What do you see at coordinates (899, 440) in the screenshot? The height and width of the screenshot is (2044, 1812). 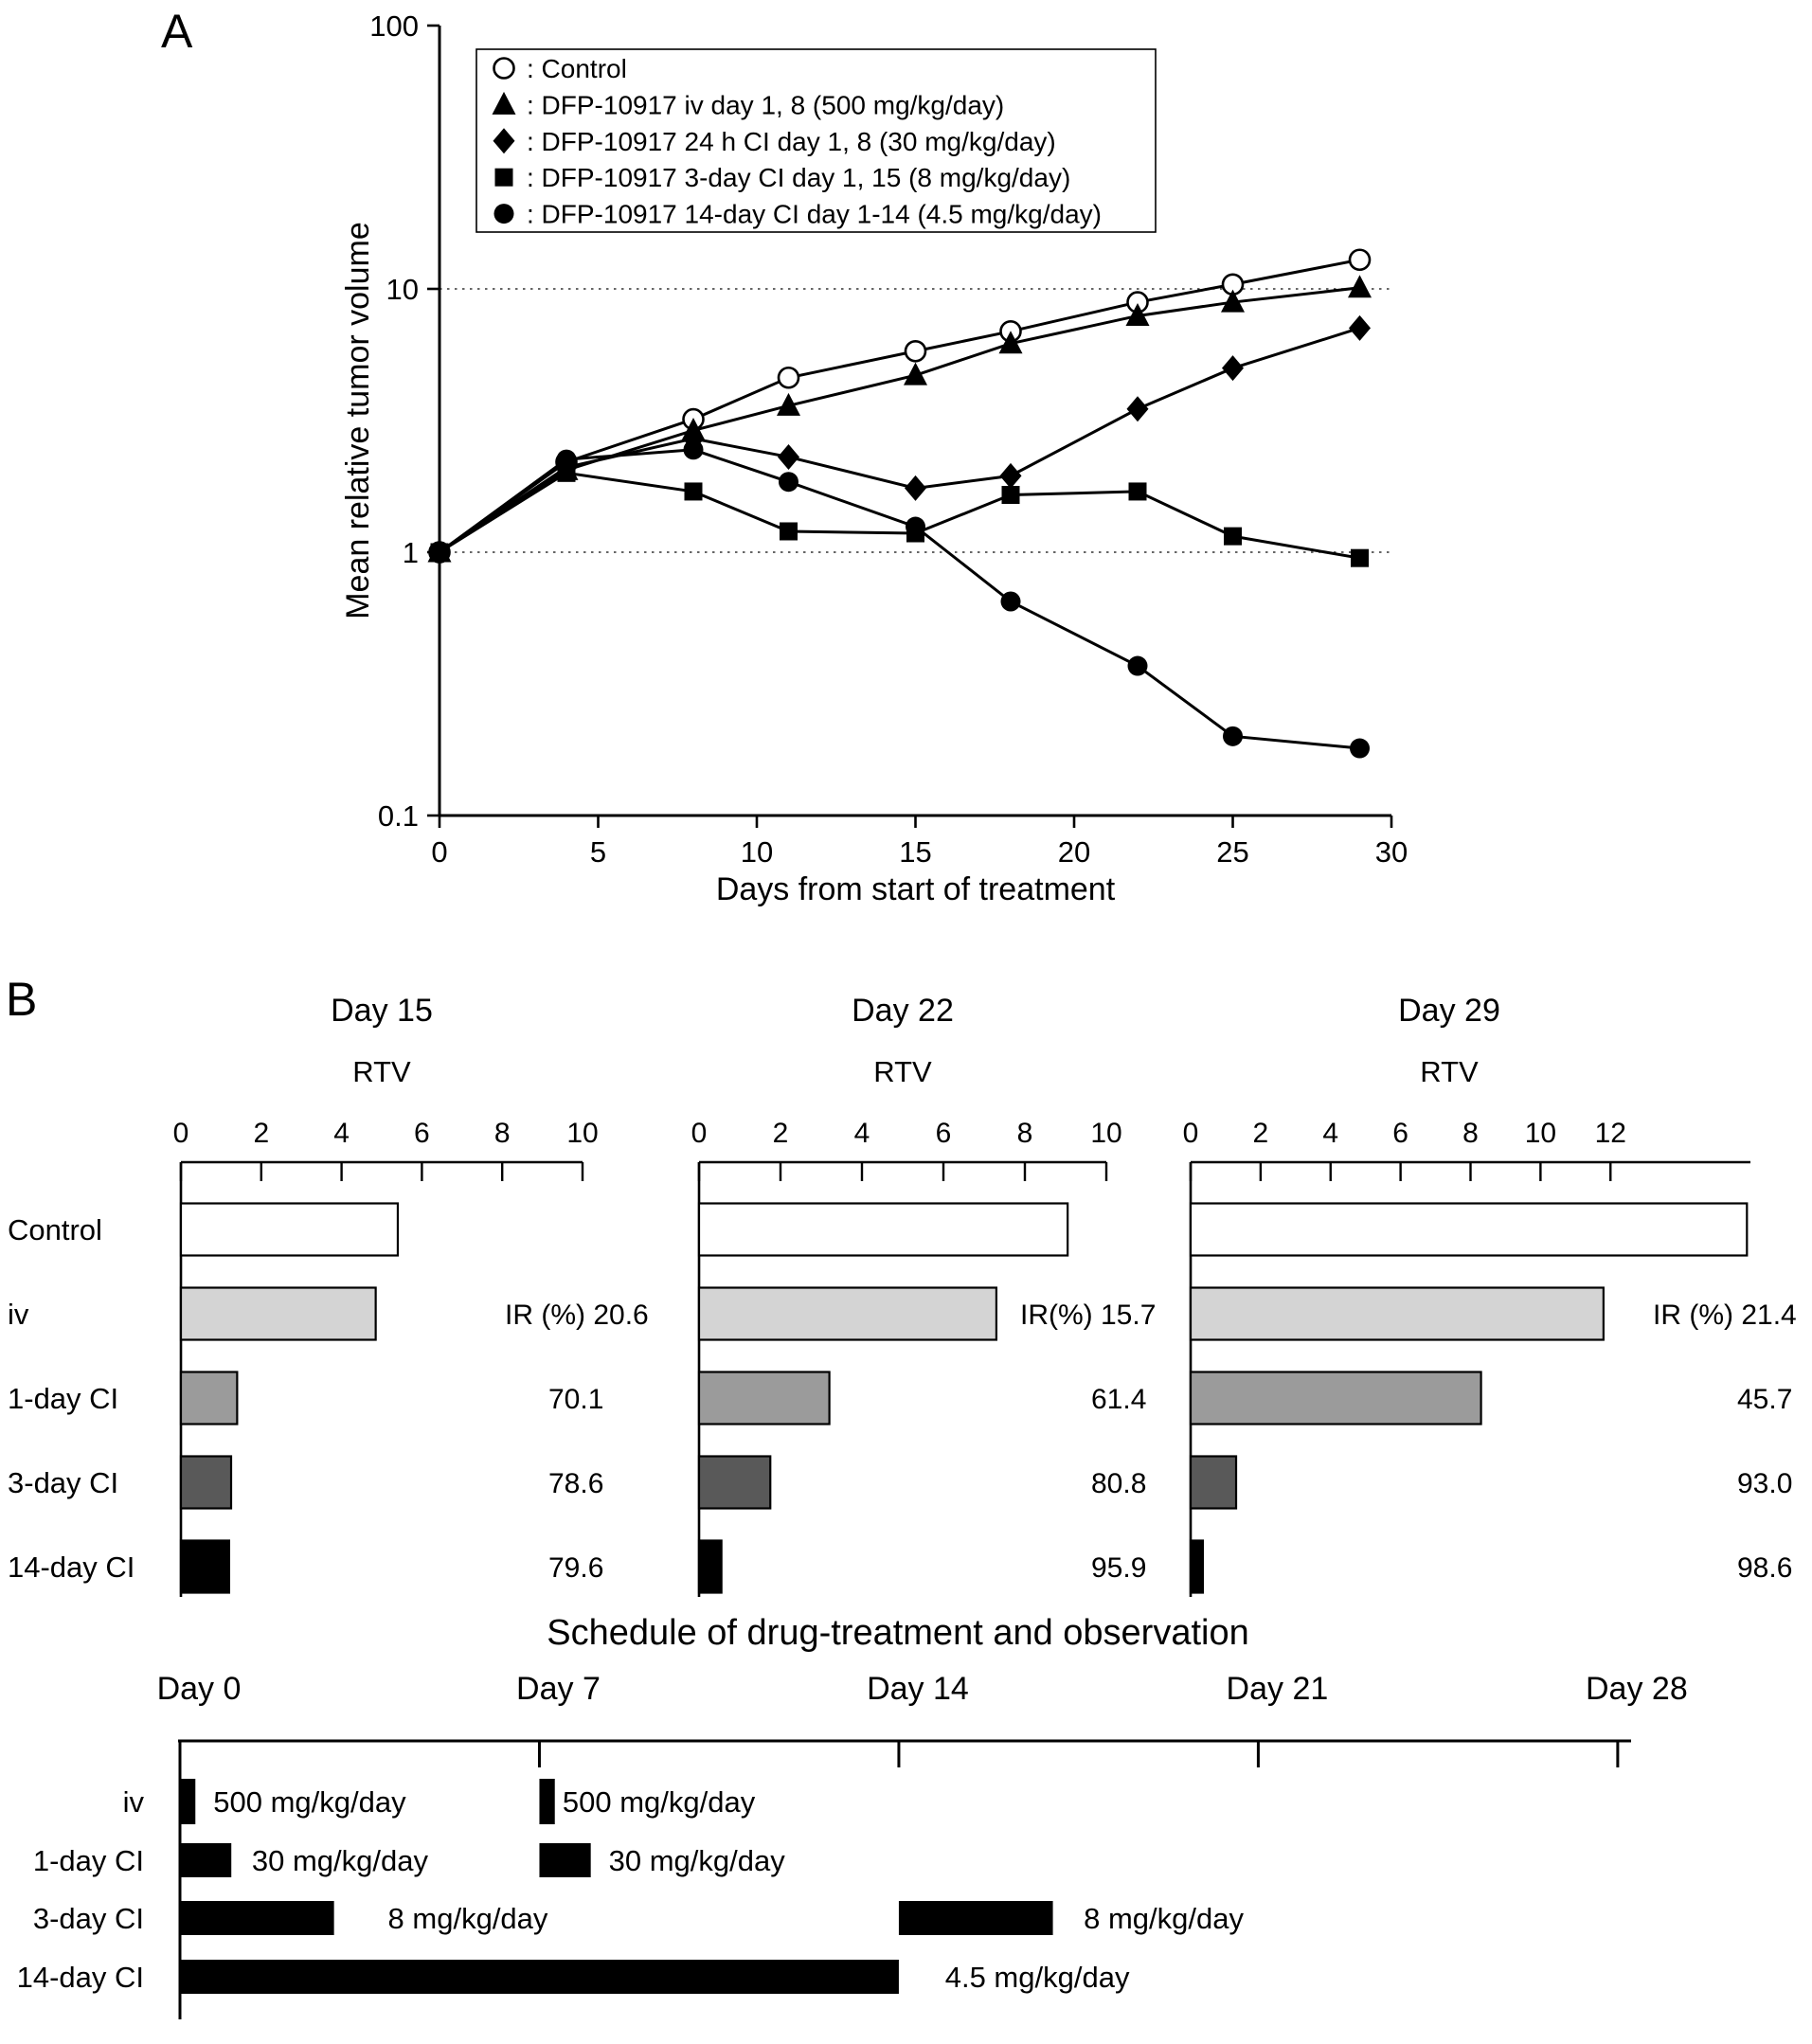 I see `series-line` at bounding box center [899, 440].